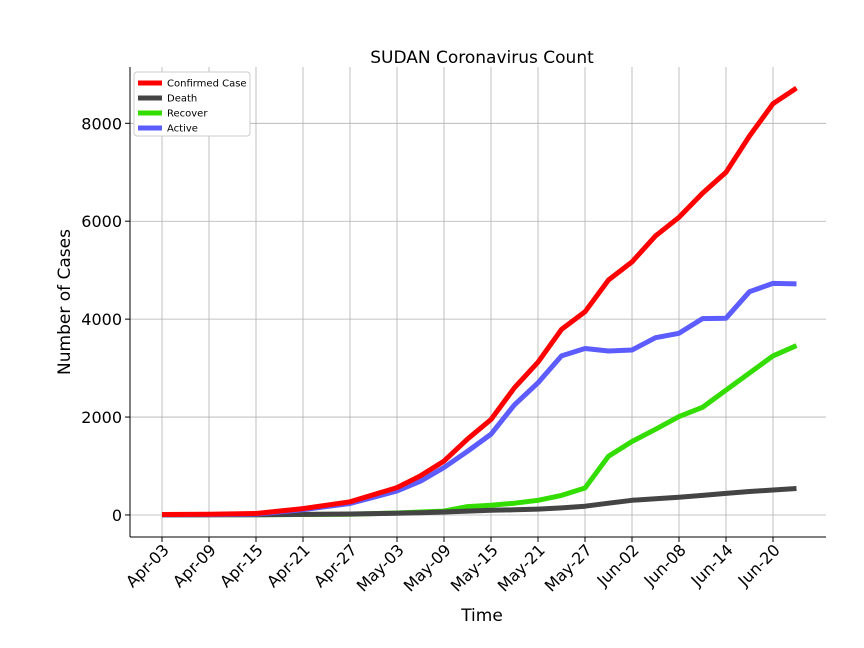  I want to click on y-tick-label: 8000, so click(101, 123).